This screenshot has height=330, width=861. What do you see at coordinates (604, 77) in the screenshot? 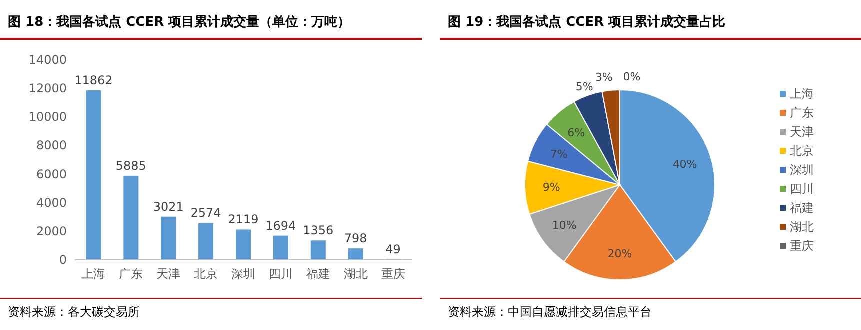
I see `data-label: 3%` at bounding box center [604, 77].